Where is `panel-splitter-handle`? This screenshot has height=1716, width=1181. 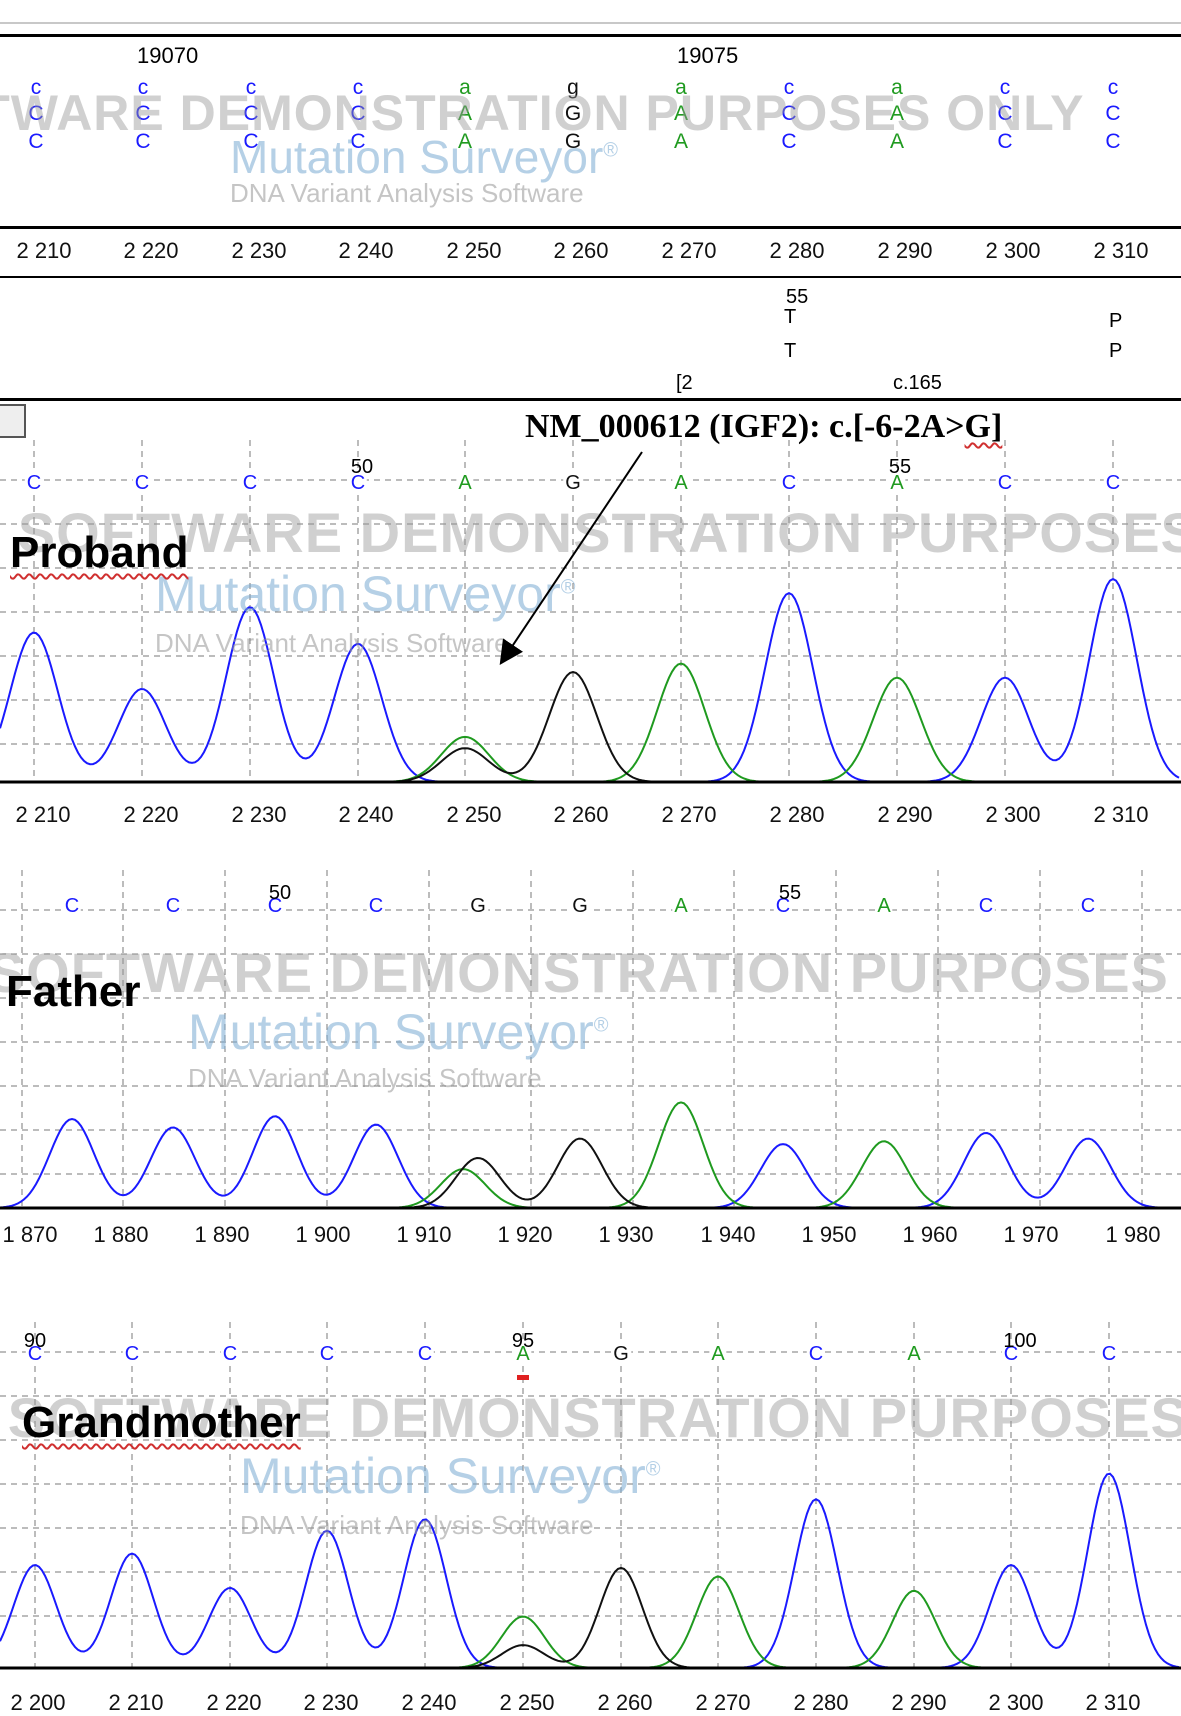
panel-splitter-handle is located at coordinates (13, 421).